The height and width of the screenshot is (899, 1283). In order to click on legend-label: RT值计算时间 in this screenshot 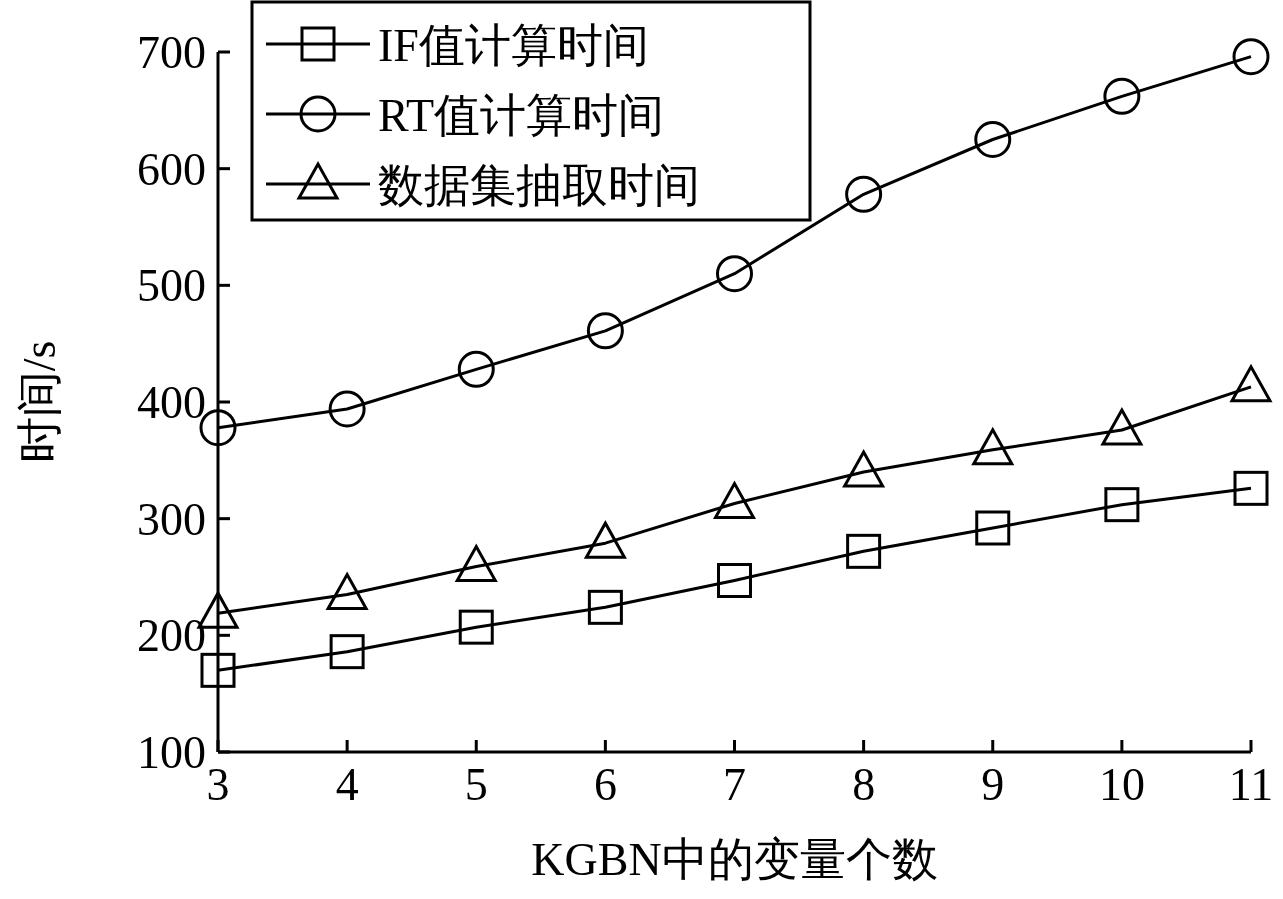, I will do `click(521, 115)`.